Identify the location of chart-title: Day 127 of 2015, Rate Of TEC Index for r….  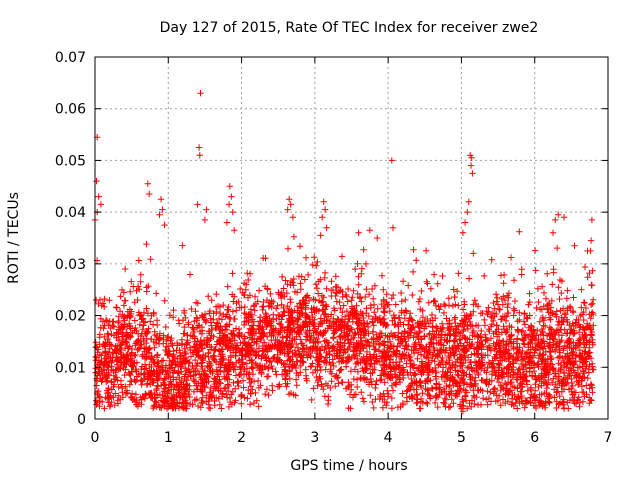
(349, 28).